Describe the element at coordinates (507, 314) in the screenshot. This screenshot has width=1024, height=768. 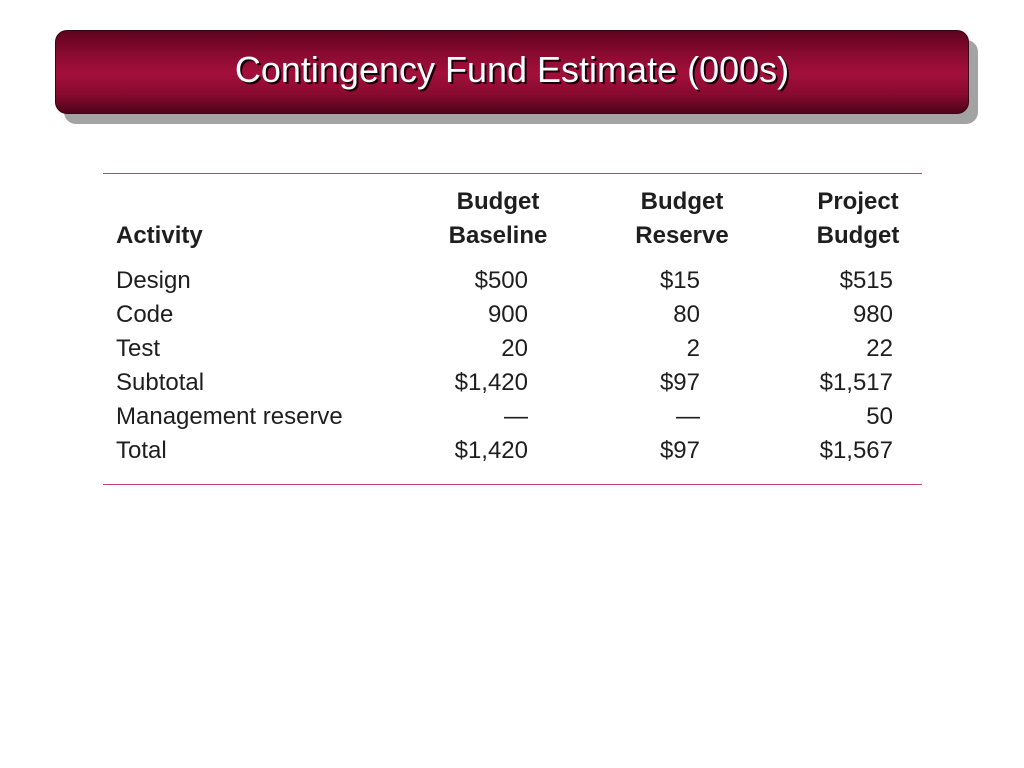
I see `row-code-baseline: 900` at that location.